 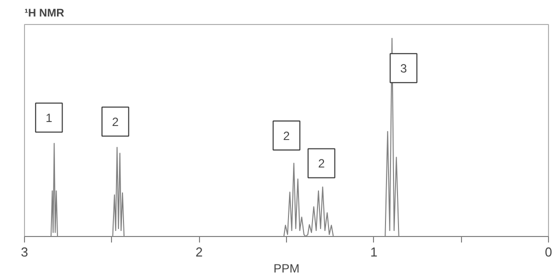 I want to click on x-axis-title: PPM, so click(x=287, y=269).